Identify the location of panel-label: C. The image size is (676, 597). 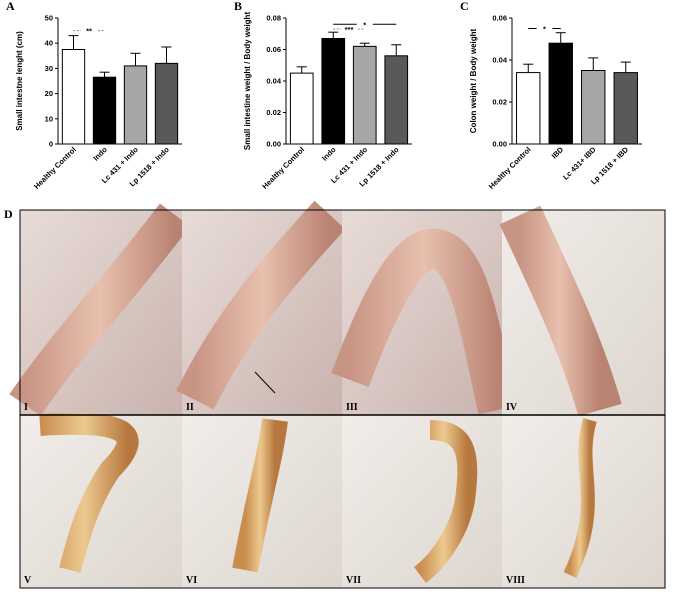
(464, 6).